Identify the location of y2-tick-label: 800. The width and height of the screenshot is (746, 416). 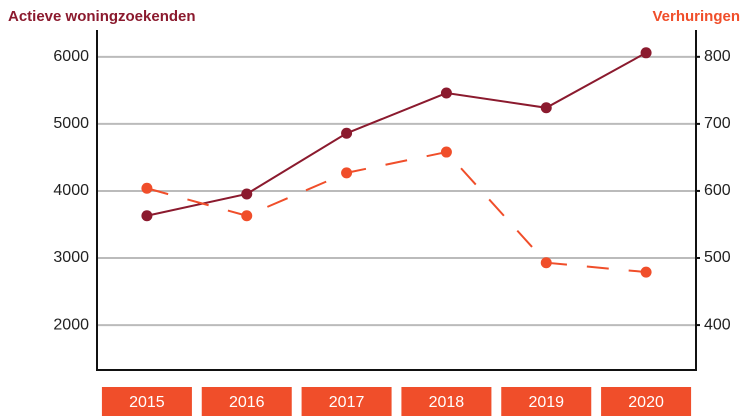
(717, 56).